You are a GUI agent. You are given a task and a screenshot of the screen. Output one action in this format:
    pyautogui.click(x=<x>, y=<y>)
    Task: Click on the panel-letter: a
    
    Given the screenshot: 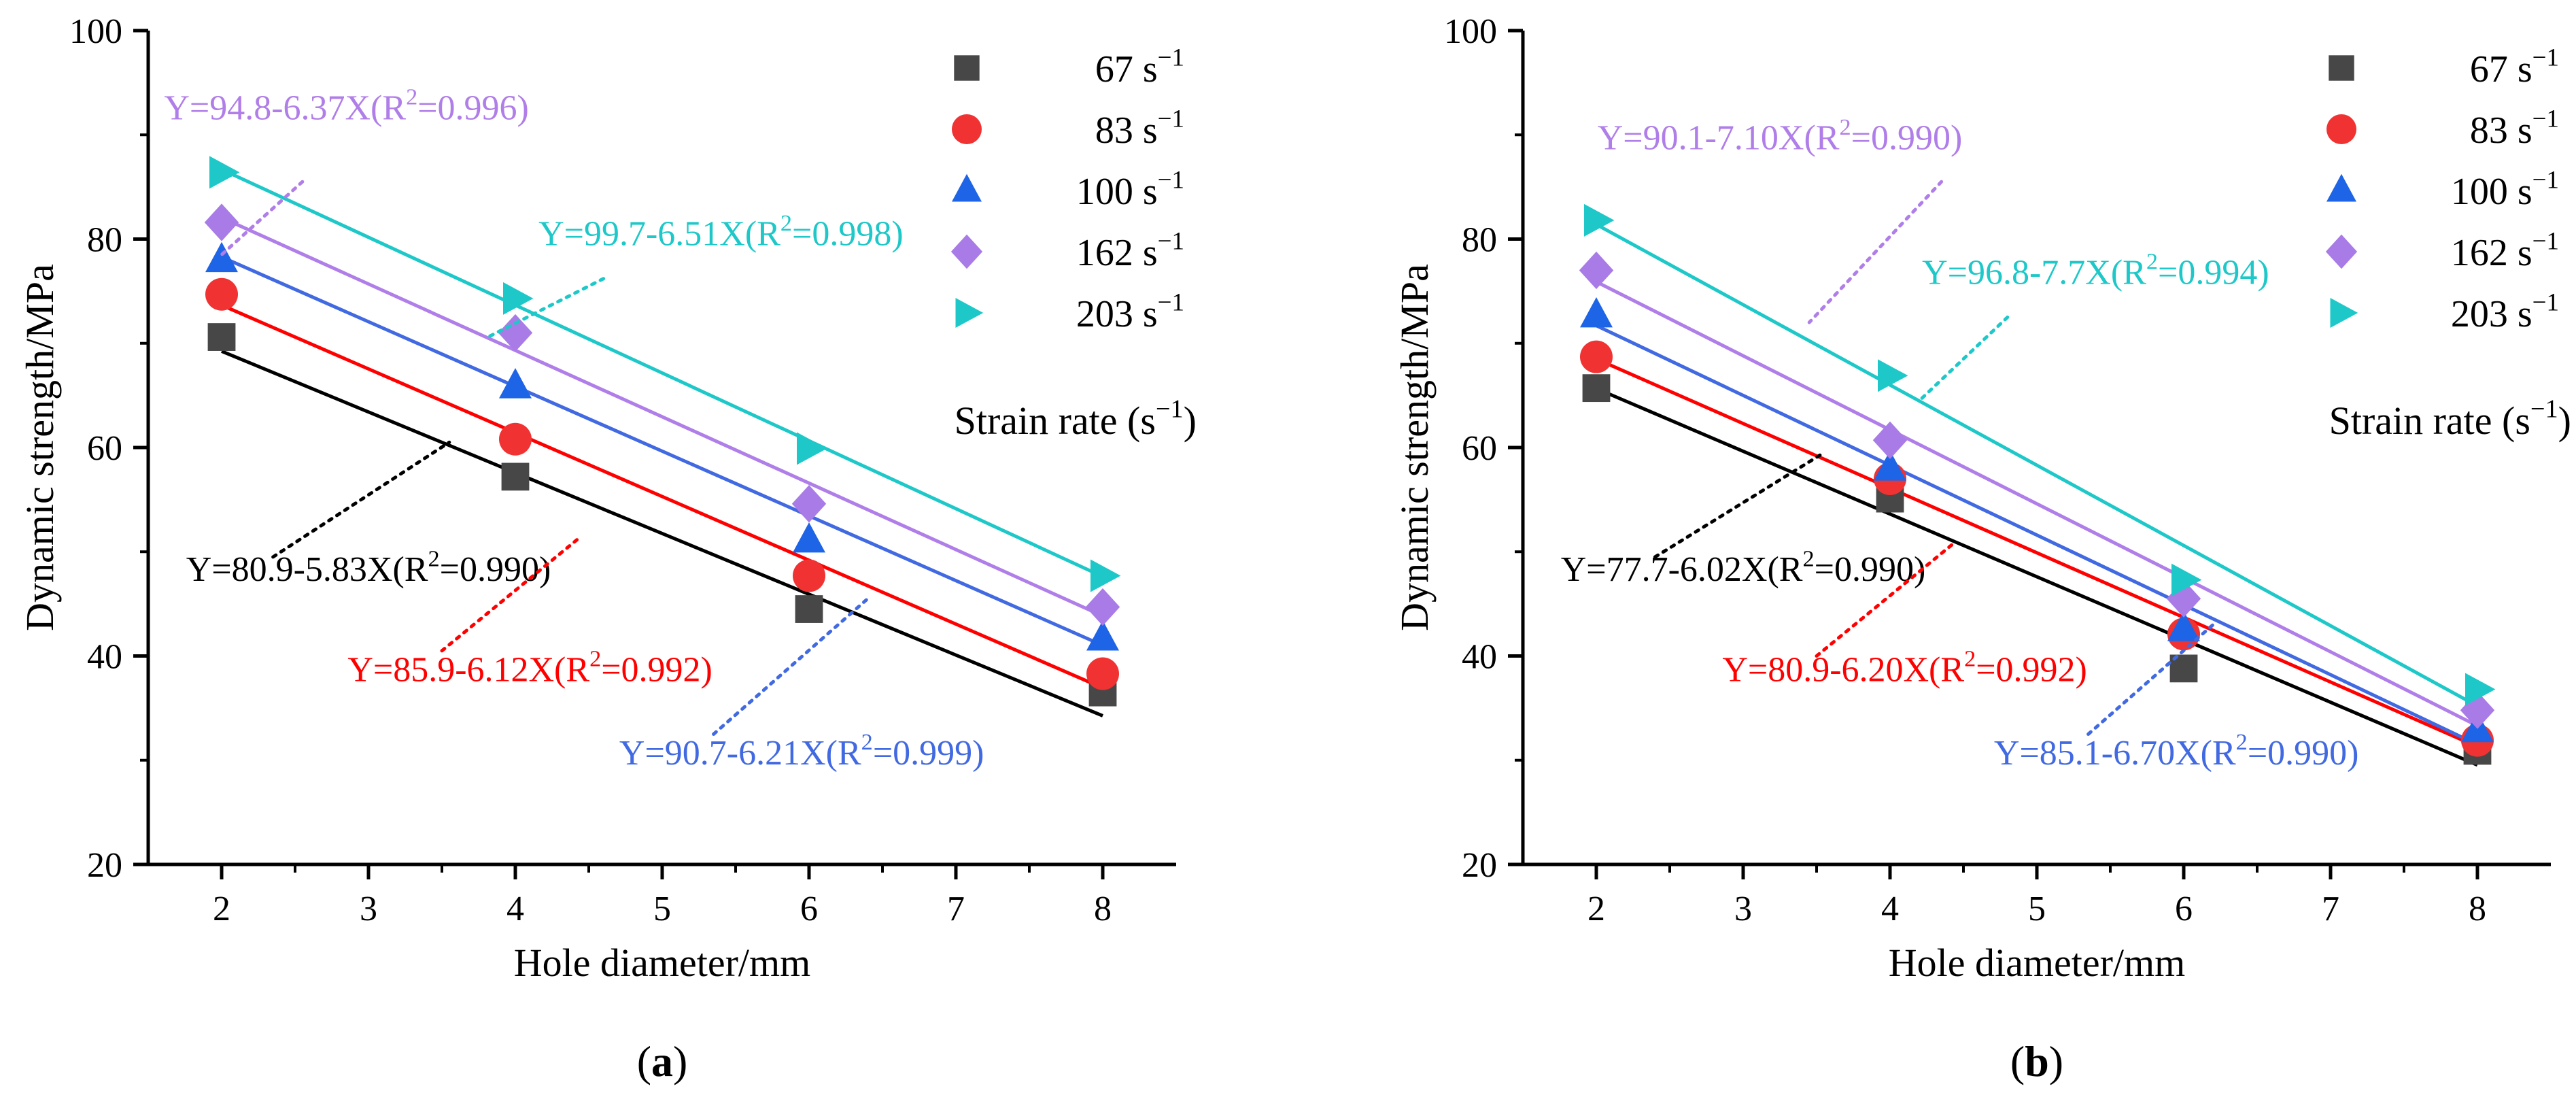 What is the action you would take?
    pyautogui.click(x=662, y=1061)
    